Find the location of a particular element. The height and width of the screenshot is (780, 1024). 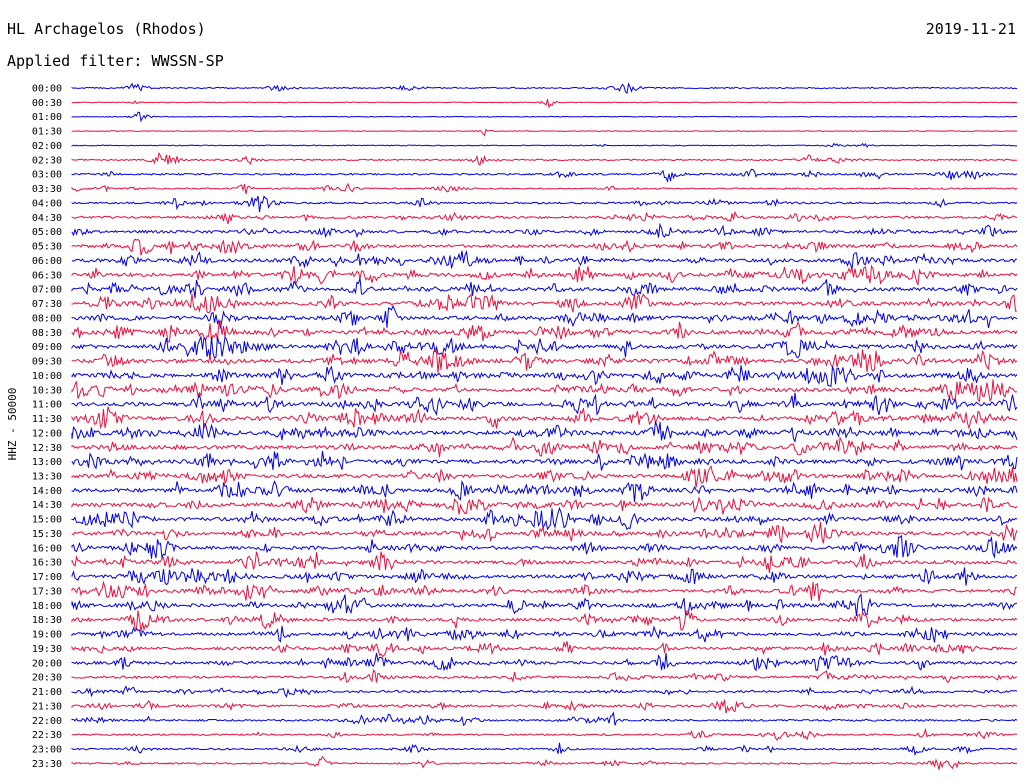

time-label: 01:00 is located at coordinates (47, 117).